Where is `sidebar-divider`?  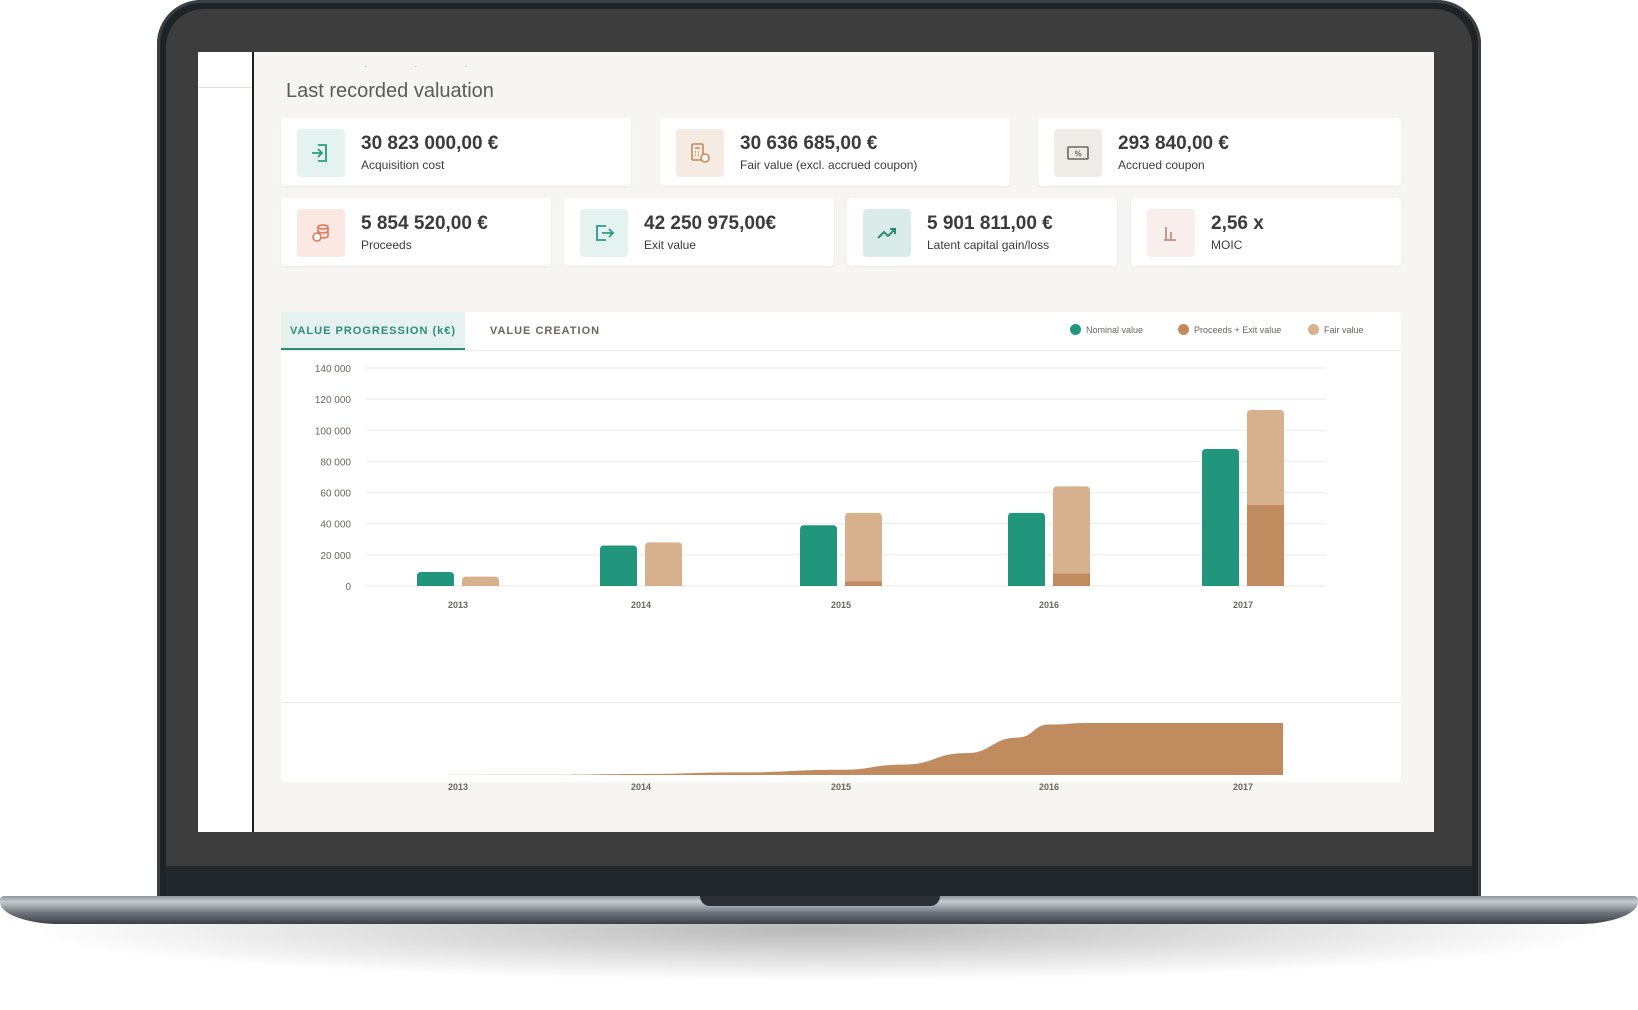
sidebar-divider is located at coordinates (225, 87).